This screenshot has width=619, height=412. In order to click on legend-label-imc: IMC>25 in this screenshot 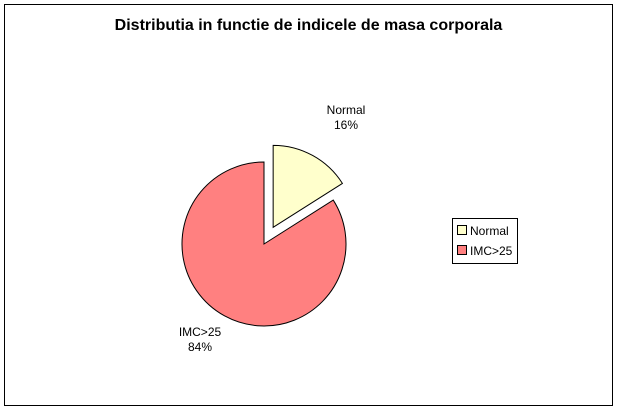, I will do `click(491, 251)`.